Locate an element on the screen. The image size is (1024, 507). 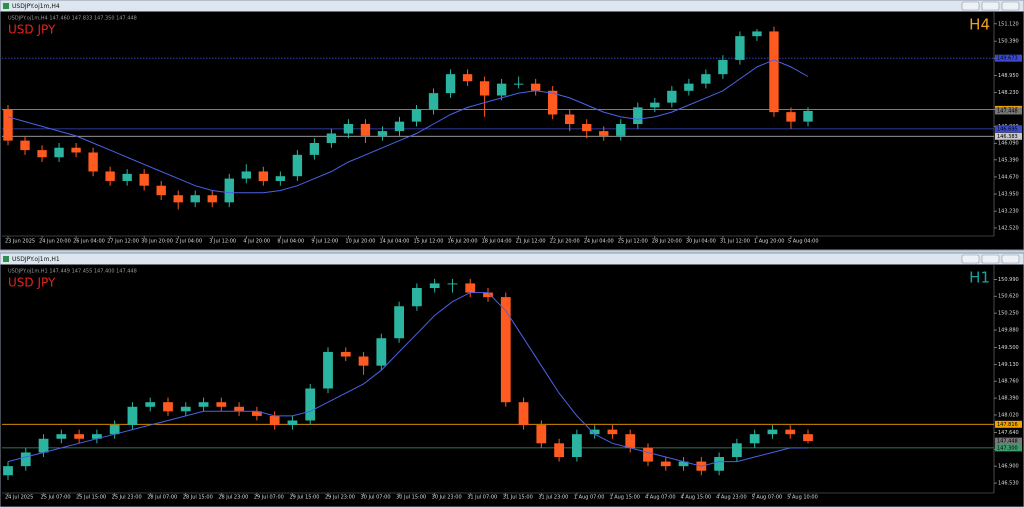
x-tick-label: 1 Aug 20:00 is located at coordinates (769, 242).